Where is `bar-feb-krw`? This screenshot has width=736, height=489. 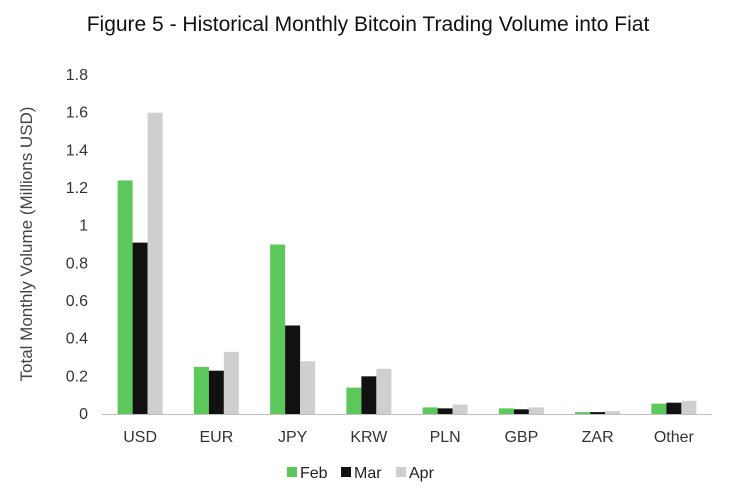 bar-feb-krw is located at coordinates (354, 400).